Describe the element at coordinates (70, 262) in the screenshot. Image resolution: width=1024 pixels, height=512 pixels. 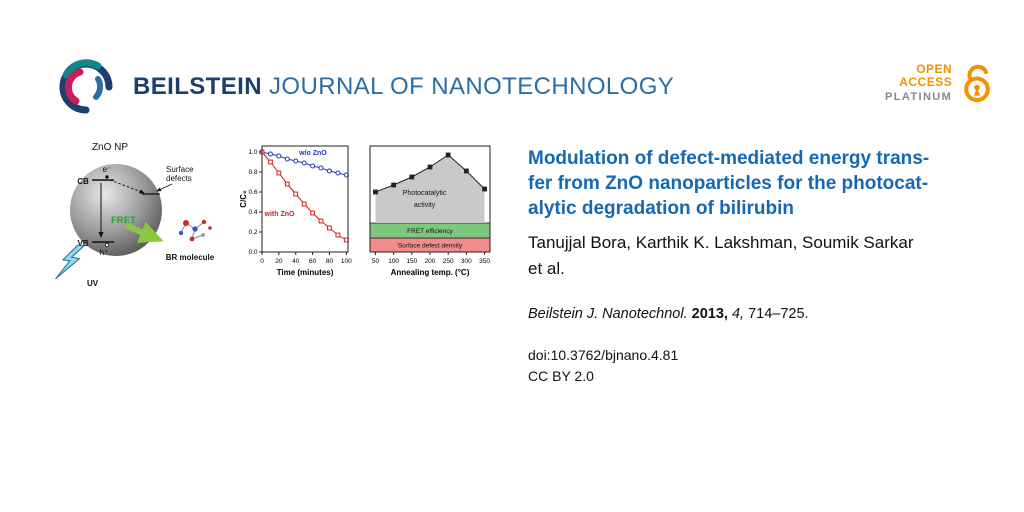
I see `uv-bolt-icon` at that location.